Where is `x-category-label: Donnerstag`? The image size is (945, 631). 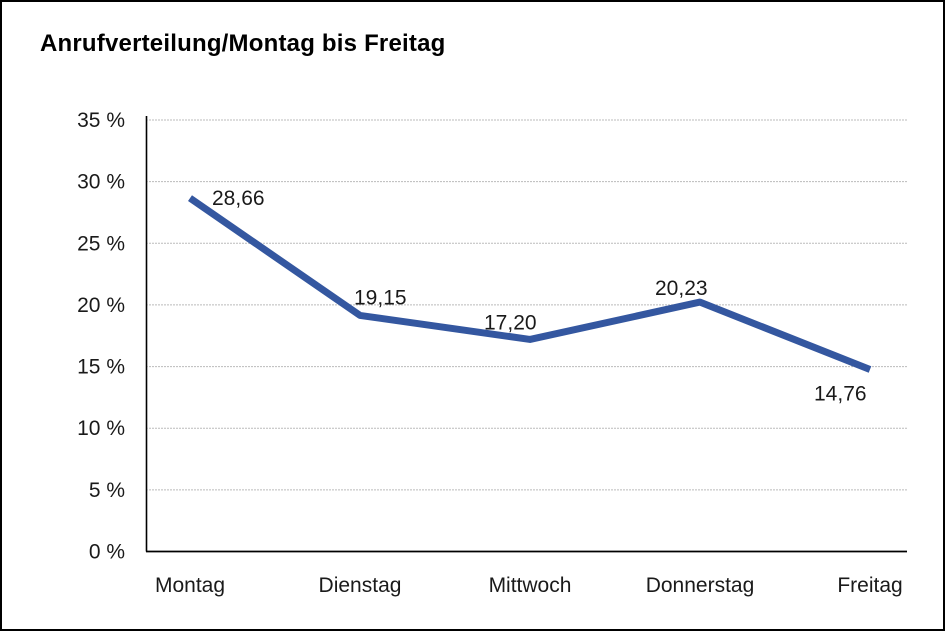 x-category-label: Donnerstag is located at coordinates (700, 585).